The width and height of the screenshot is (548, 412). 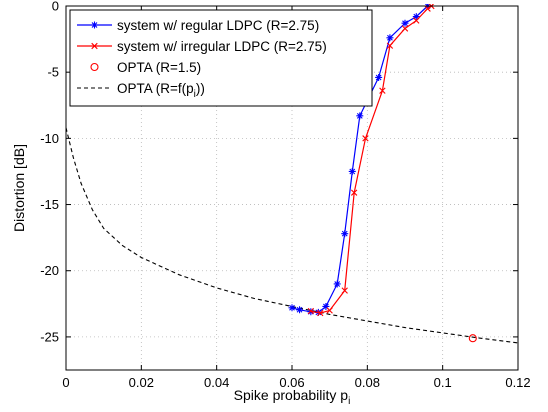 What do you see at coordinates (195, 94) in the screenshot?
I see `legend-label-subscript-3: i` at bounding box center [195, 94].